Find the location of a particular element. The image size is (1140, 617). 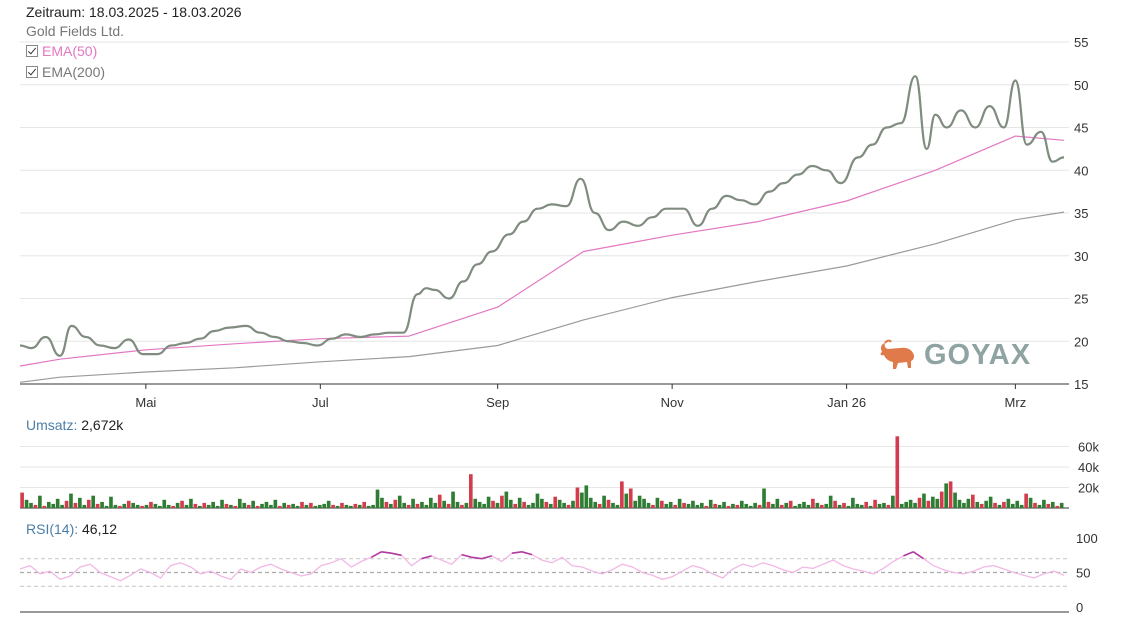

rsi-line-group is located at coordinates (542, 566).